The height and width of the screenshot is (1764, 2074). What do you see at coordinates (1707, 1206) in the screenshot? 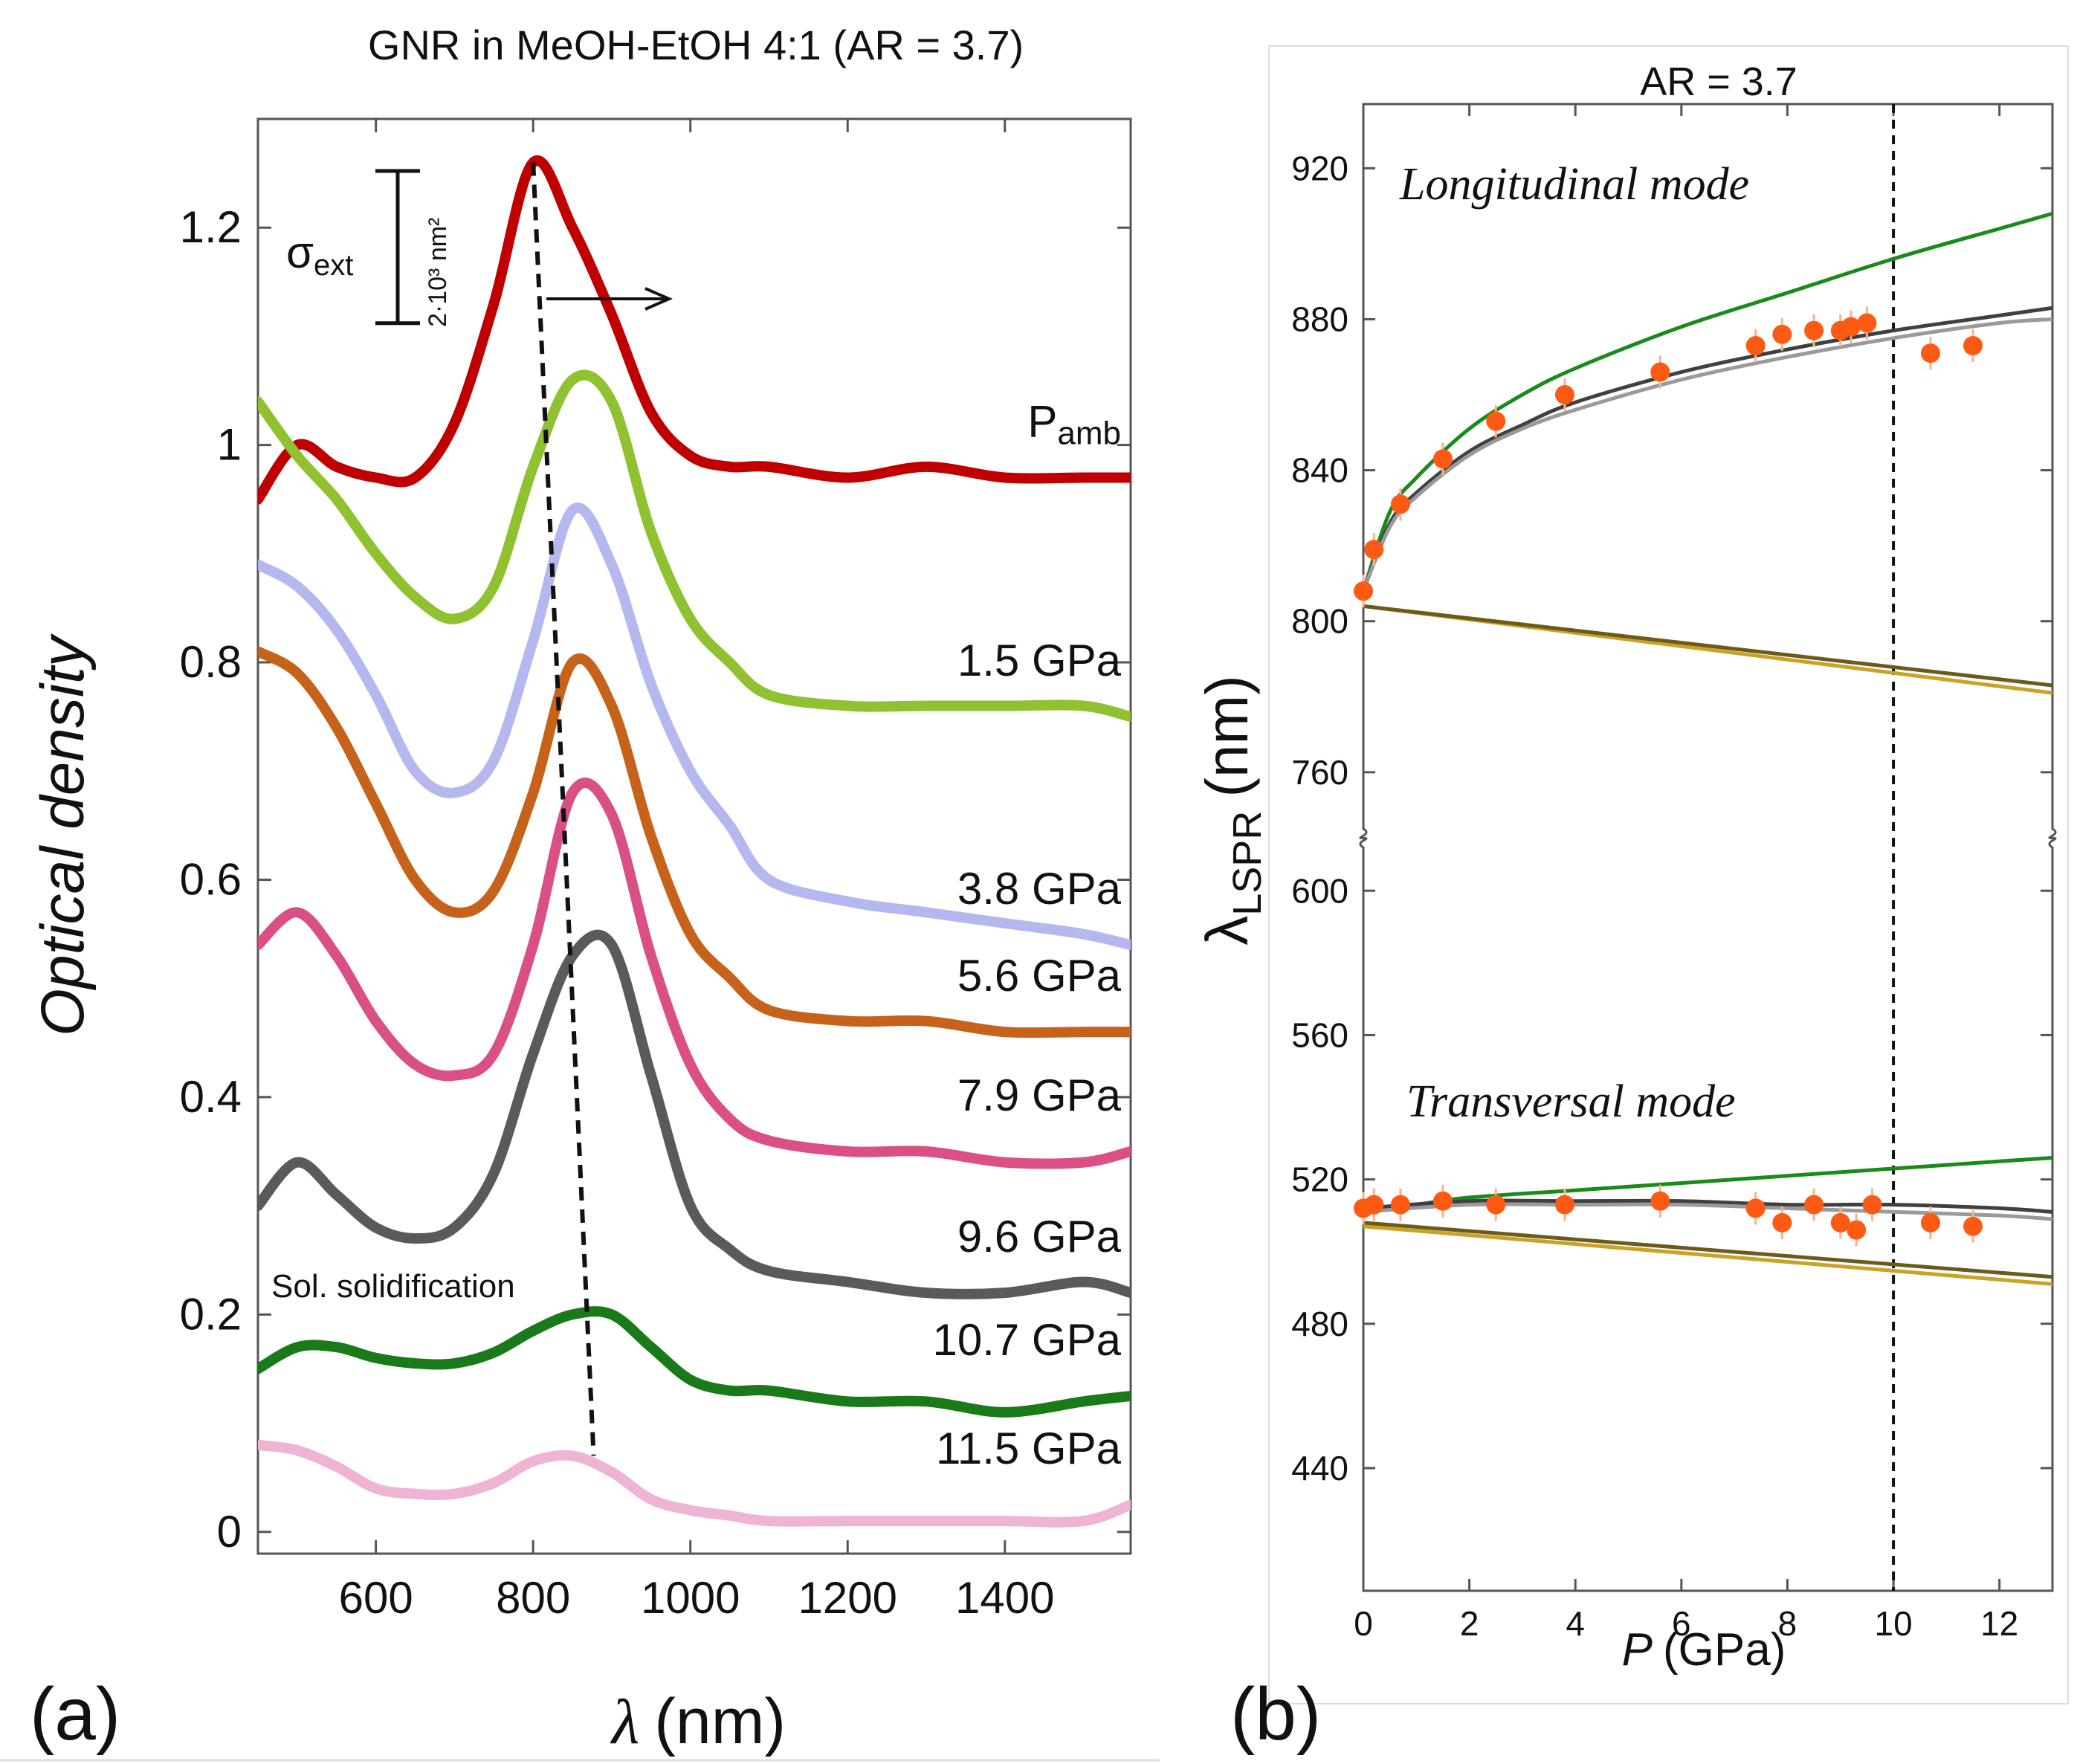
I see `model-curve-gray-transversal` at bounding box center [1707, 1206].